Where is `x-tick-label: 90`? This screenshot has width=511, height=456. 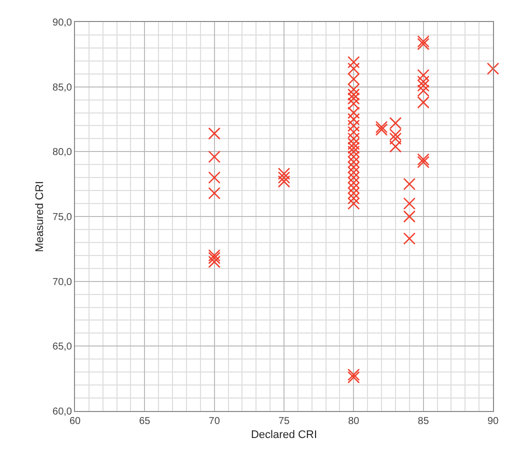
x-tick-label: 90 is located at coordinates (493, 421).